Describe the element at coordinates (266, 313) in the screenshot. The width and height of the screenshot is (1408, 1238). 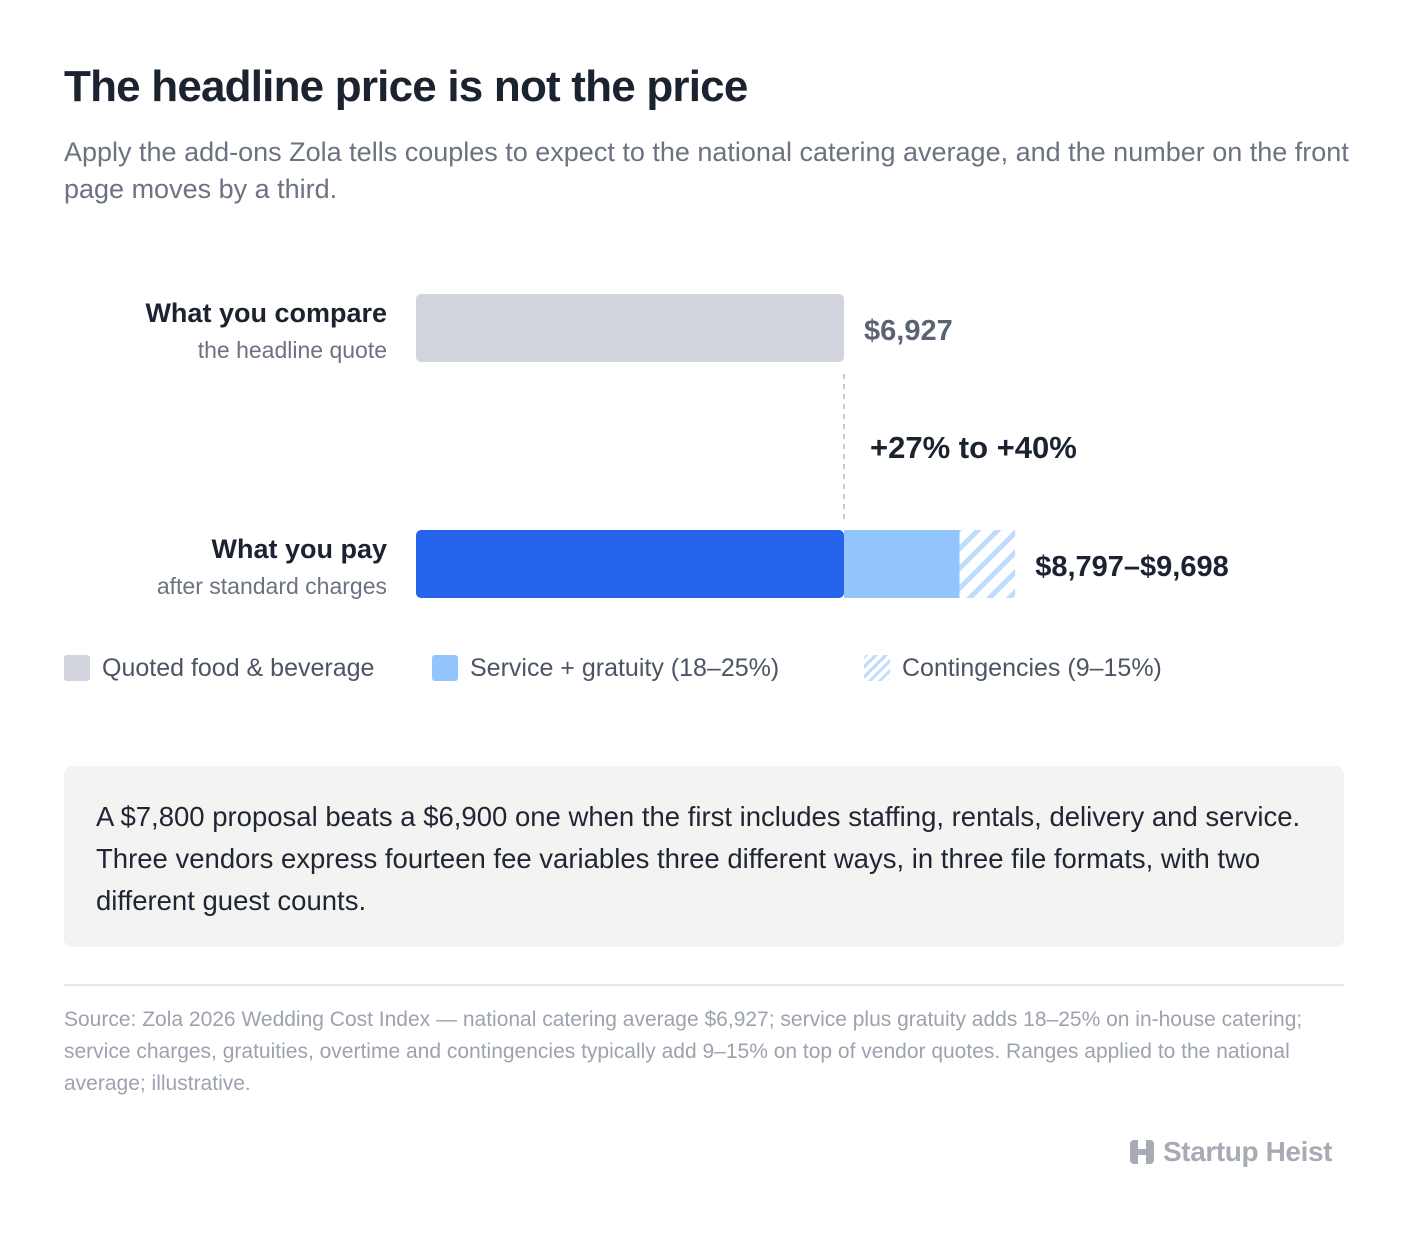
I see `row-label-0: What you compare` at that location.